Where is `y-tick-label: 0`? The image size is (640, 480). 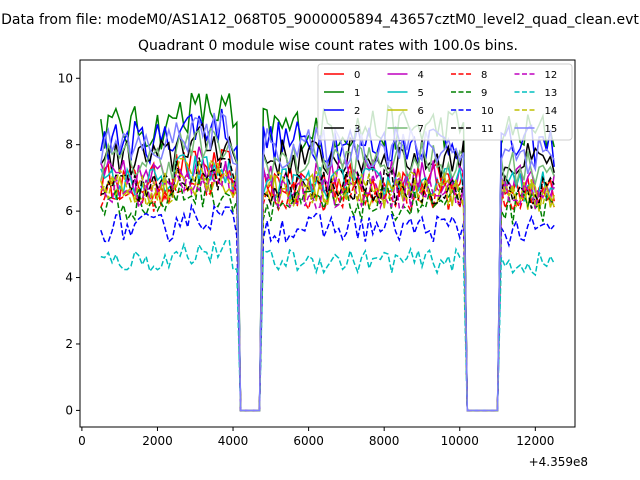
y-tick-label: 0 is located at coordinates (69, 410).